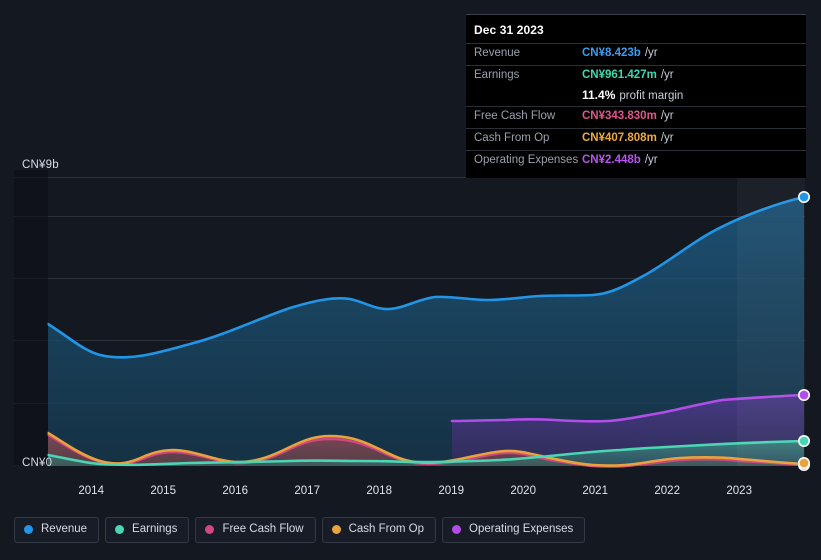 The height and width of the screenshot is (560, 821). Describe the element at coordinates (31, 318) in the screenshot. I see `hover-band-left` at that location.